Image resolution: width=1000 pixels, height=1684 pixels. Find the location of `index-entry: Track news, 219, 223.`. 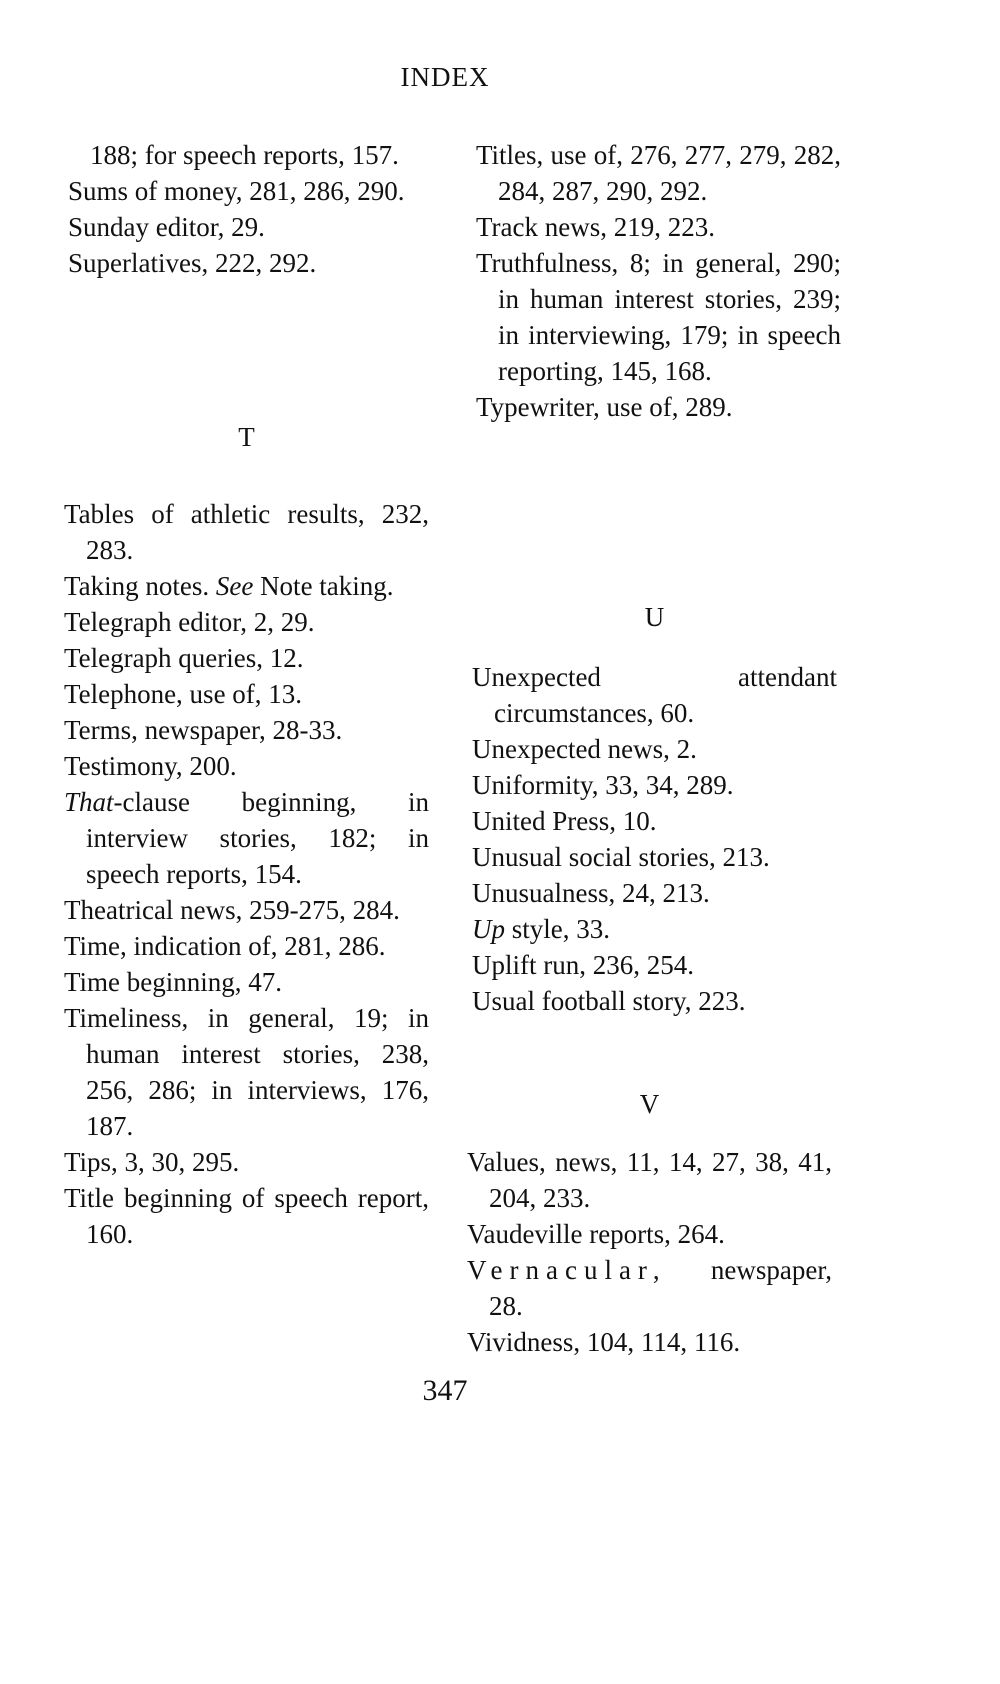

index-entry: Track news, 219, 223. is located at coordinates (658, 227).